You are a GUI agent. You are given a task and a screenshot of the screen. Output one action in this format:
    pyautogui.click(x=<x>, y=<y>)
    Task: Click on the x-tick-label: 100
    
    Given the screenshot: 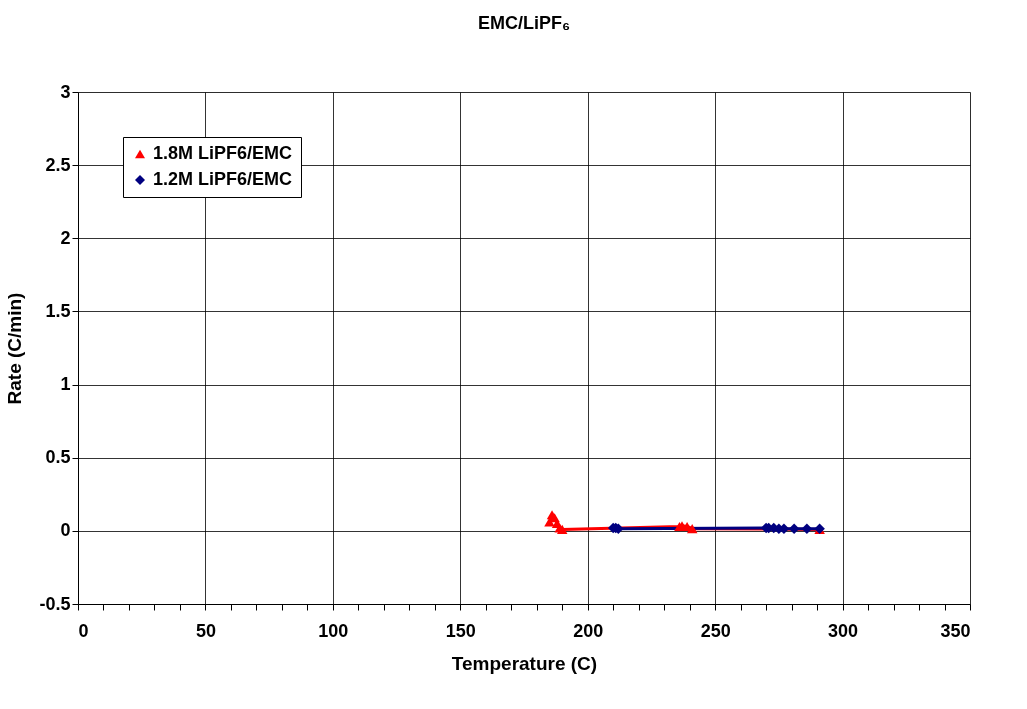 What is the action you would take?
    pyautogui.click(x=333, y=630)
    